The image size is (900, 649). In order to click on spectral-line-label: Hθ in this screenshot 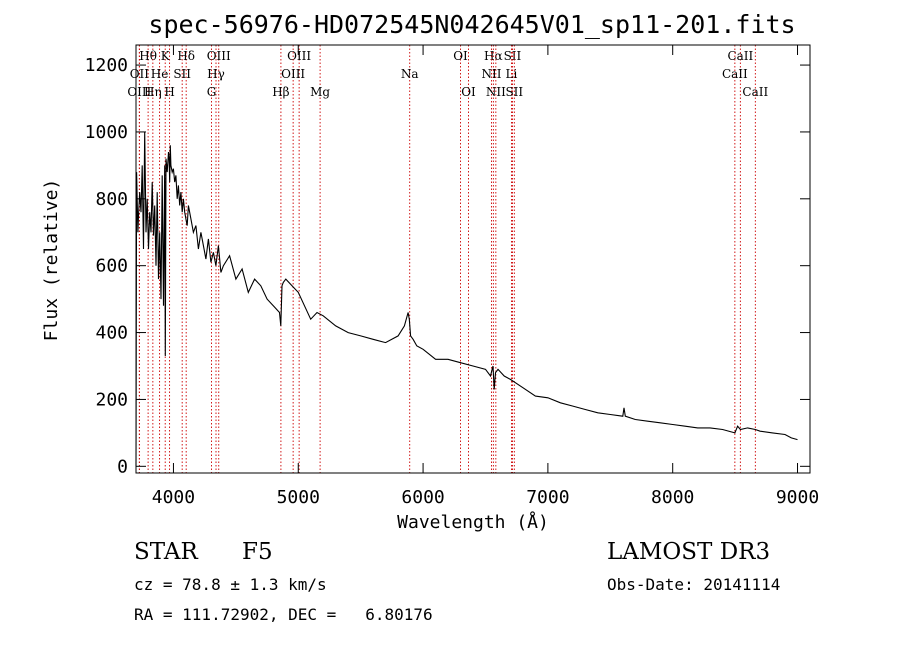, I will do `click(148, 56)`.